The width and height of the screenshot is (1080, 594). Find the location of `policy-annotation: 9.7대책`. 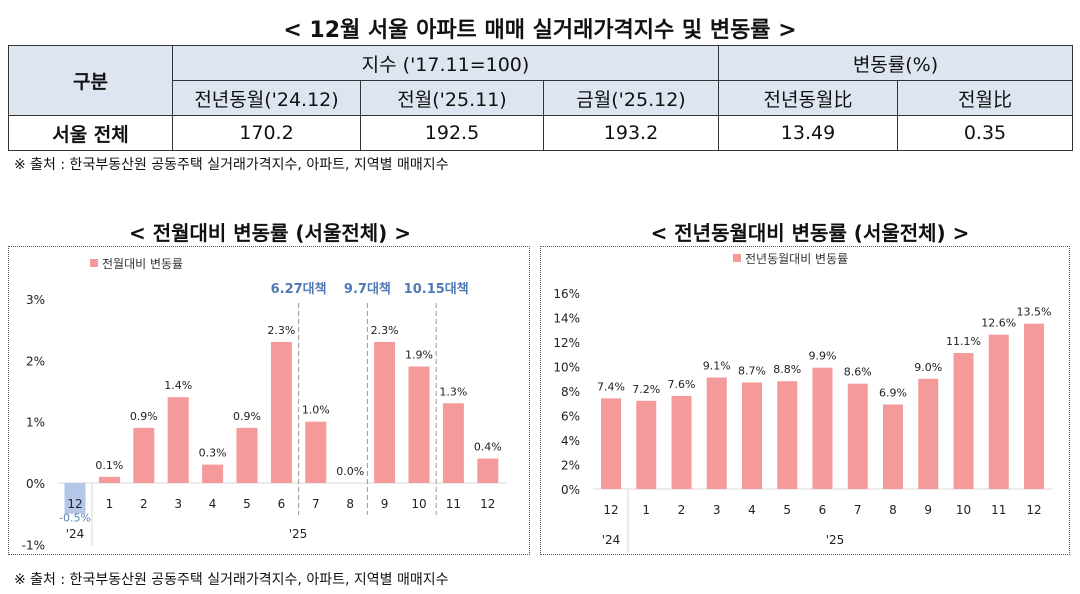

policy-annotation: 9.7대책 is located at coordinates (367, 289).